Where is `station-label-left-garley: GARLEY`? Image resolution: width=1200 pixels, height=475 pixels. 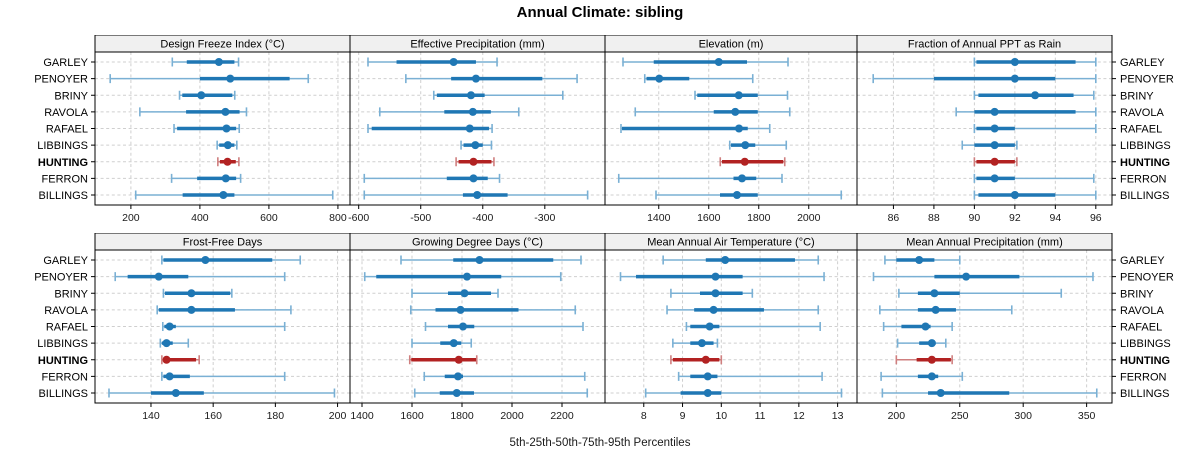
station-label-left-garley: GARLEY is located at coordinates (65, 63).